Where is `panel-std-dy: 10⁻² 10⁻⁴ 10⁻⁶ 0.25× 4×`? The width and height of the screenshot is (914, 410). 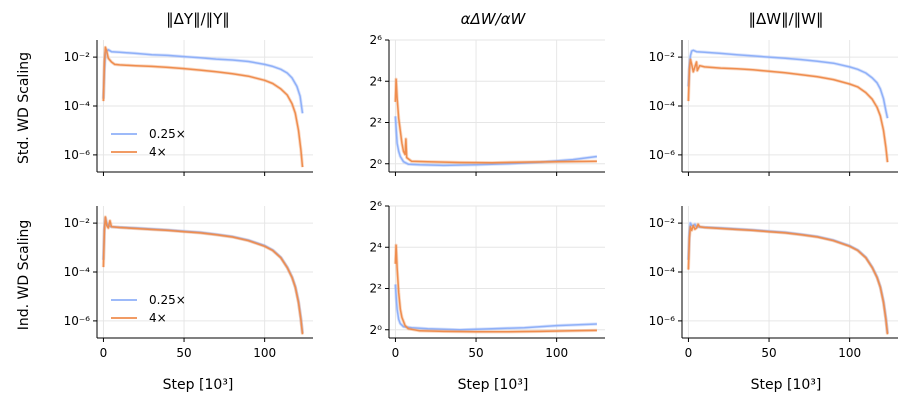 panel-std-dy: 10⁻² 10⁻⁴ 10⁻⁶ 0.25× 4× is located at coordinates (188, 108).